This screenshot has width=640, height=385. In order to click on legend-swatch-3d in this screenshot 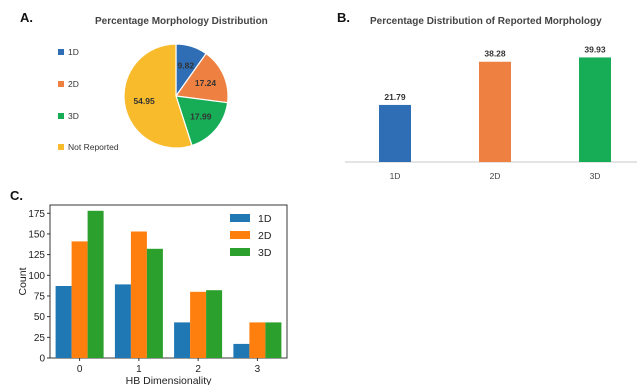, I will do `click(240, 252)`.